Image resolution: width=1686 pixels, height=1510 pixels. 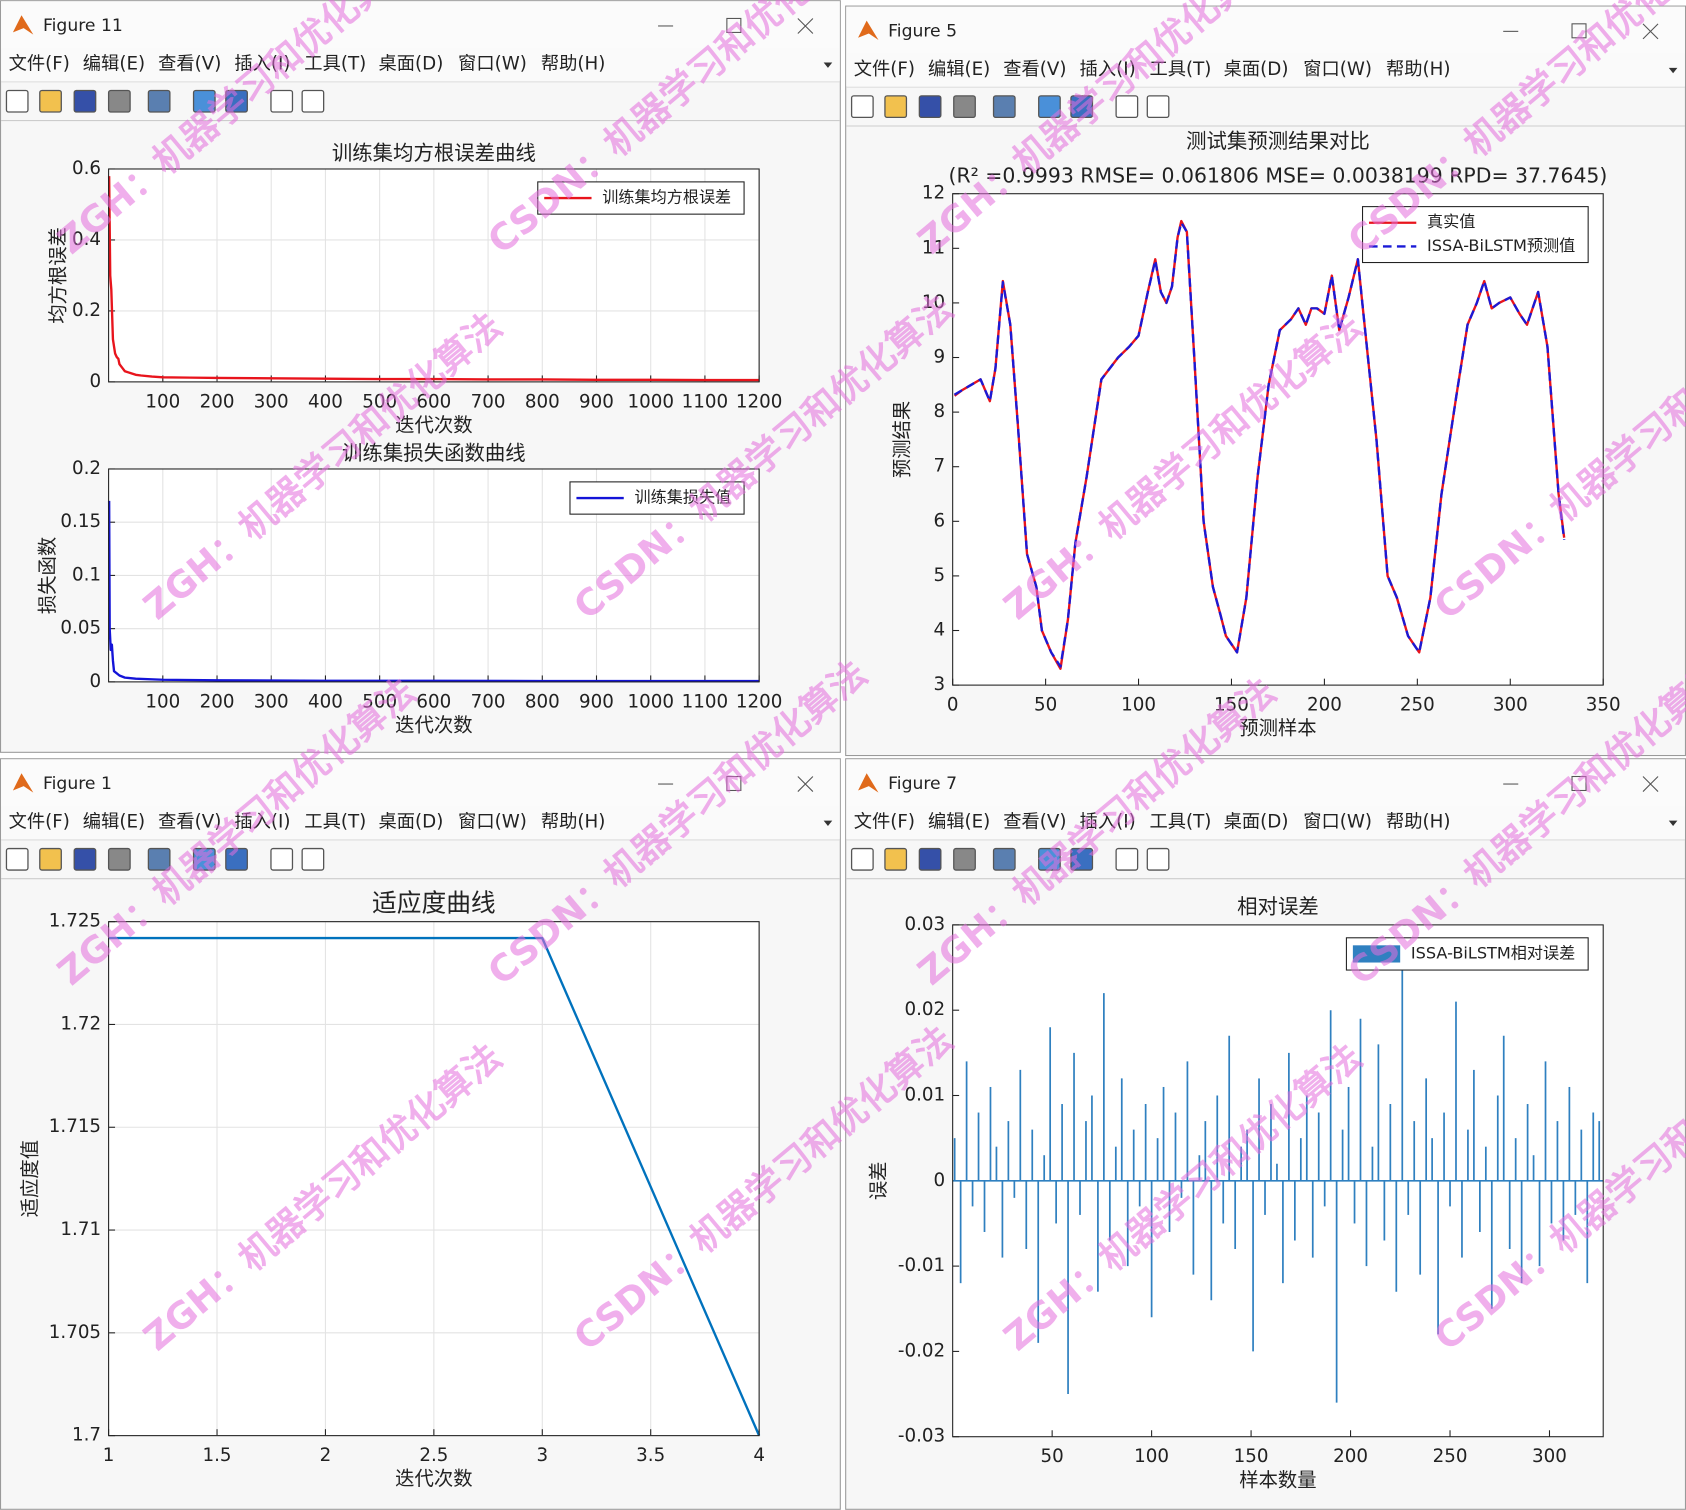 What do you see at coordinates (1467, 954) in the screenshot?
I see `legend: ISSA-BiLSTM相对误差` at bounding box center [1467, 954].